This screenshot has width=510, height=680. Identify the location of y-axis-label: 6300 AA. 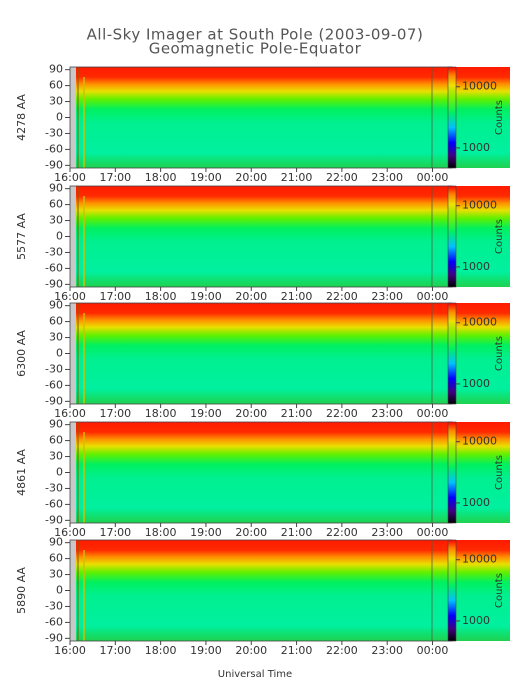
(21, 353).